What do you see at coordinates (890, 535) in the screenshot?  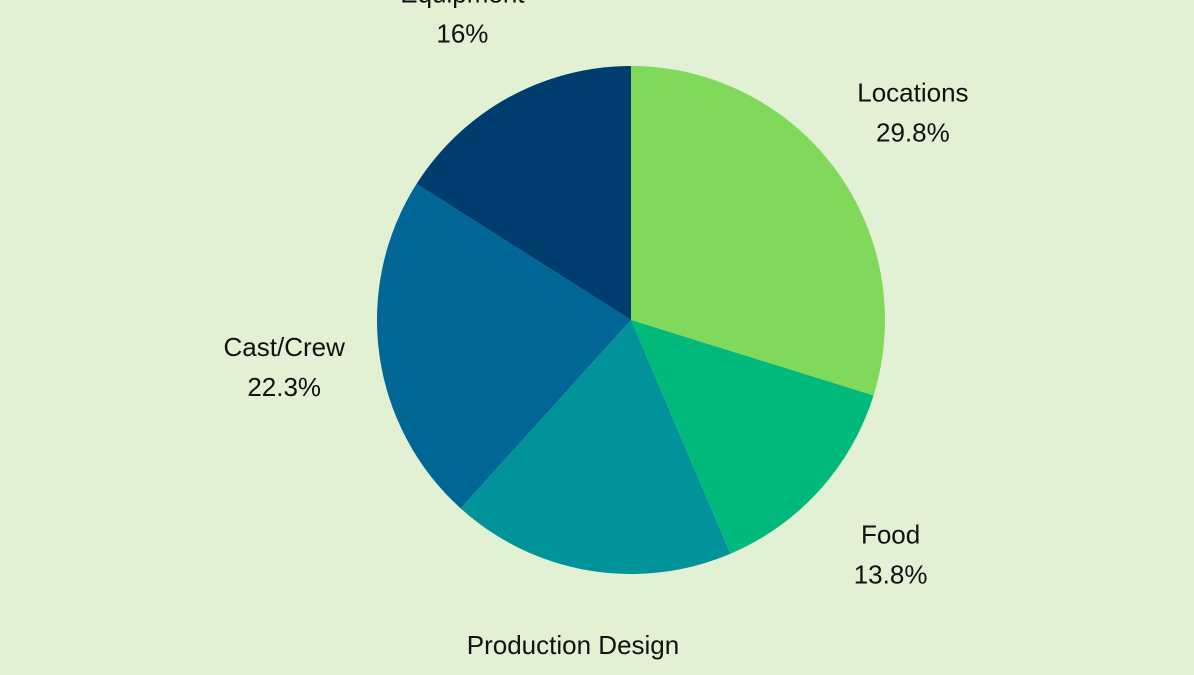 I see `slice-name-label: Food` at bounding box center [890, 535].